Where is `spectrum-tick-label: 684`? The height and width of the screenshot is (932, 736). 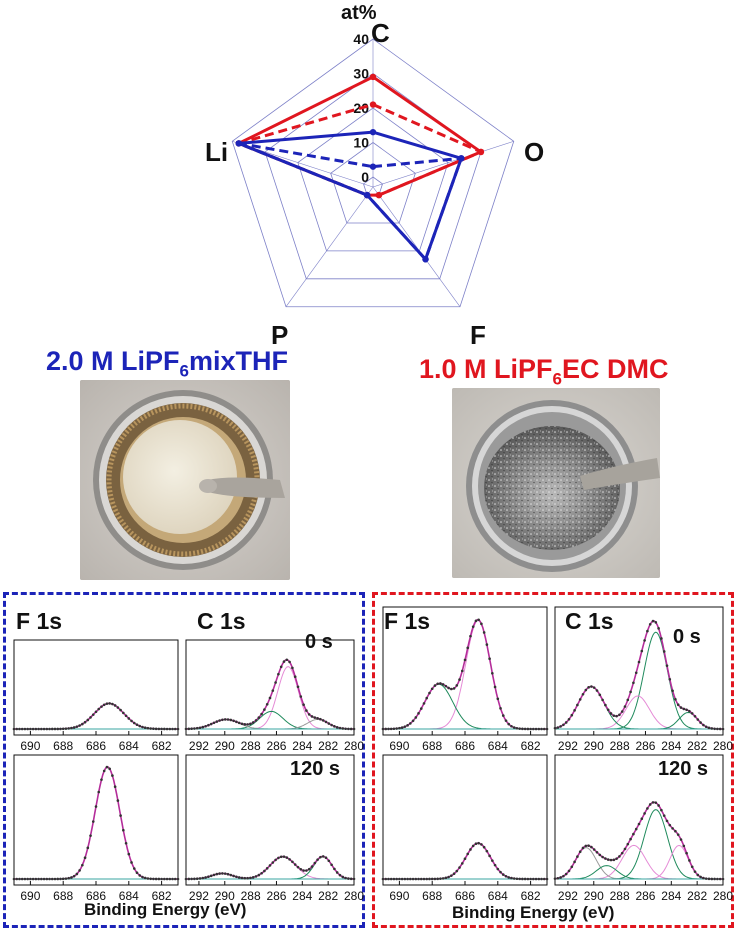
spectrum-tick-label: 684 is located at coordinates (129, 896).